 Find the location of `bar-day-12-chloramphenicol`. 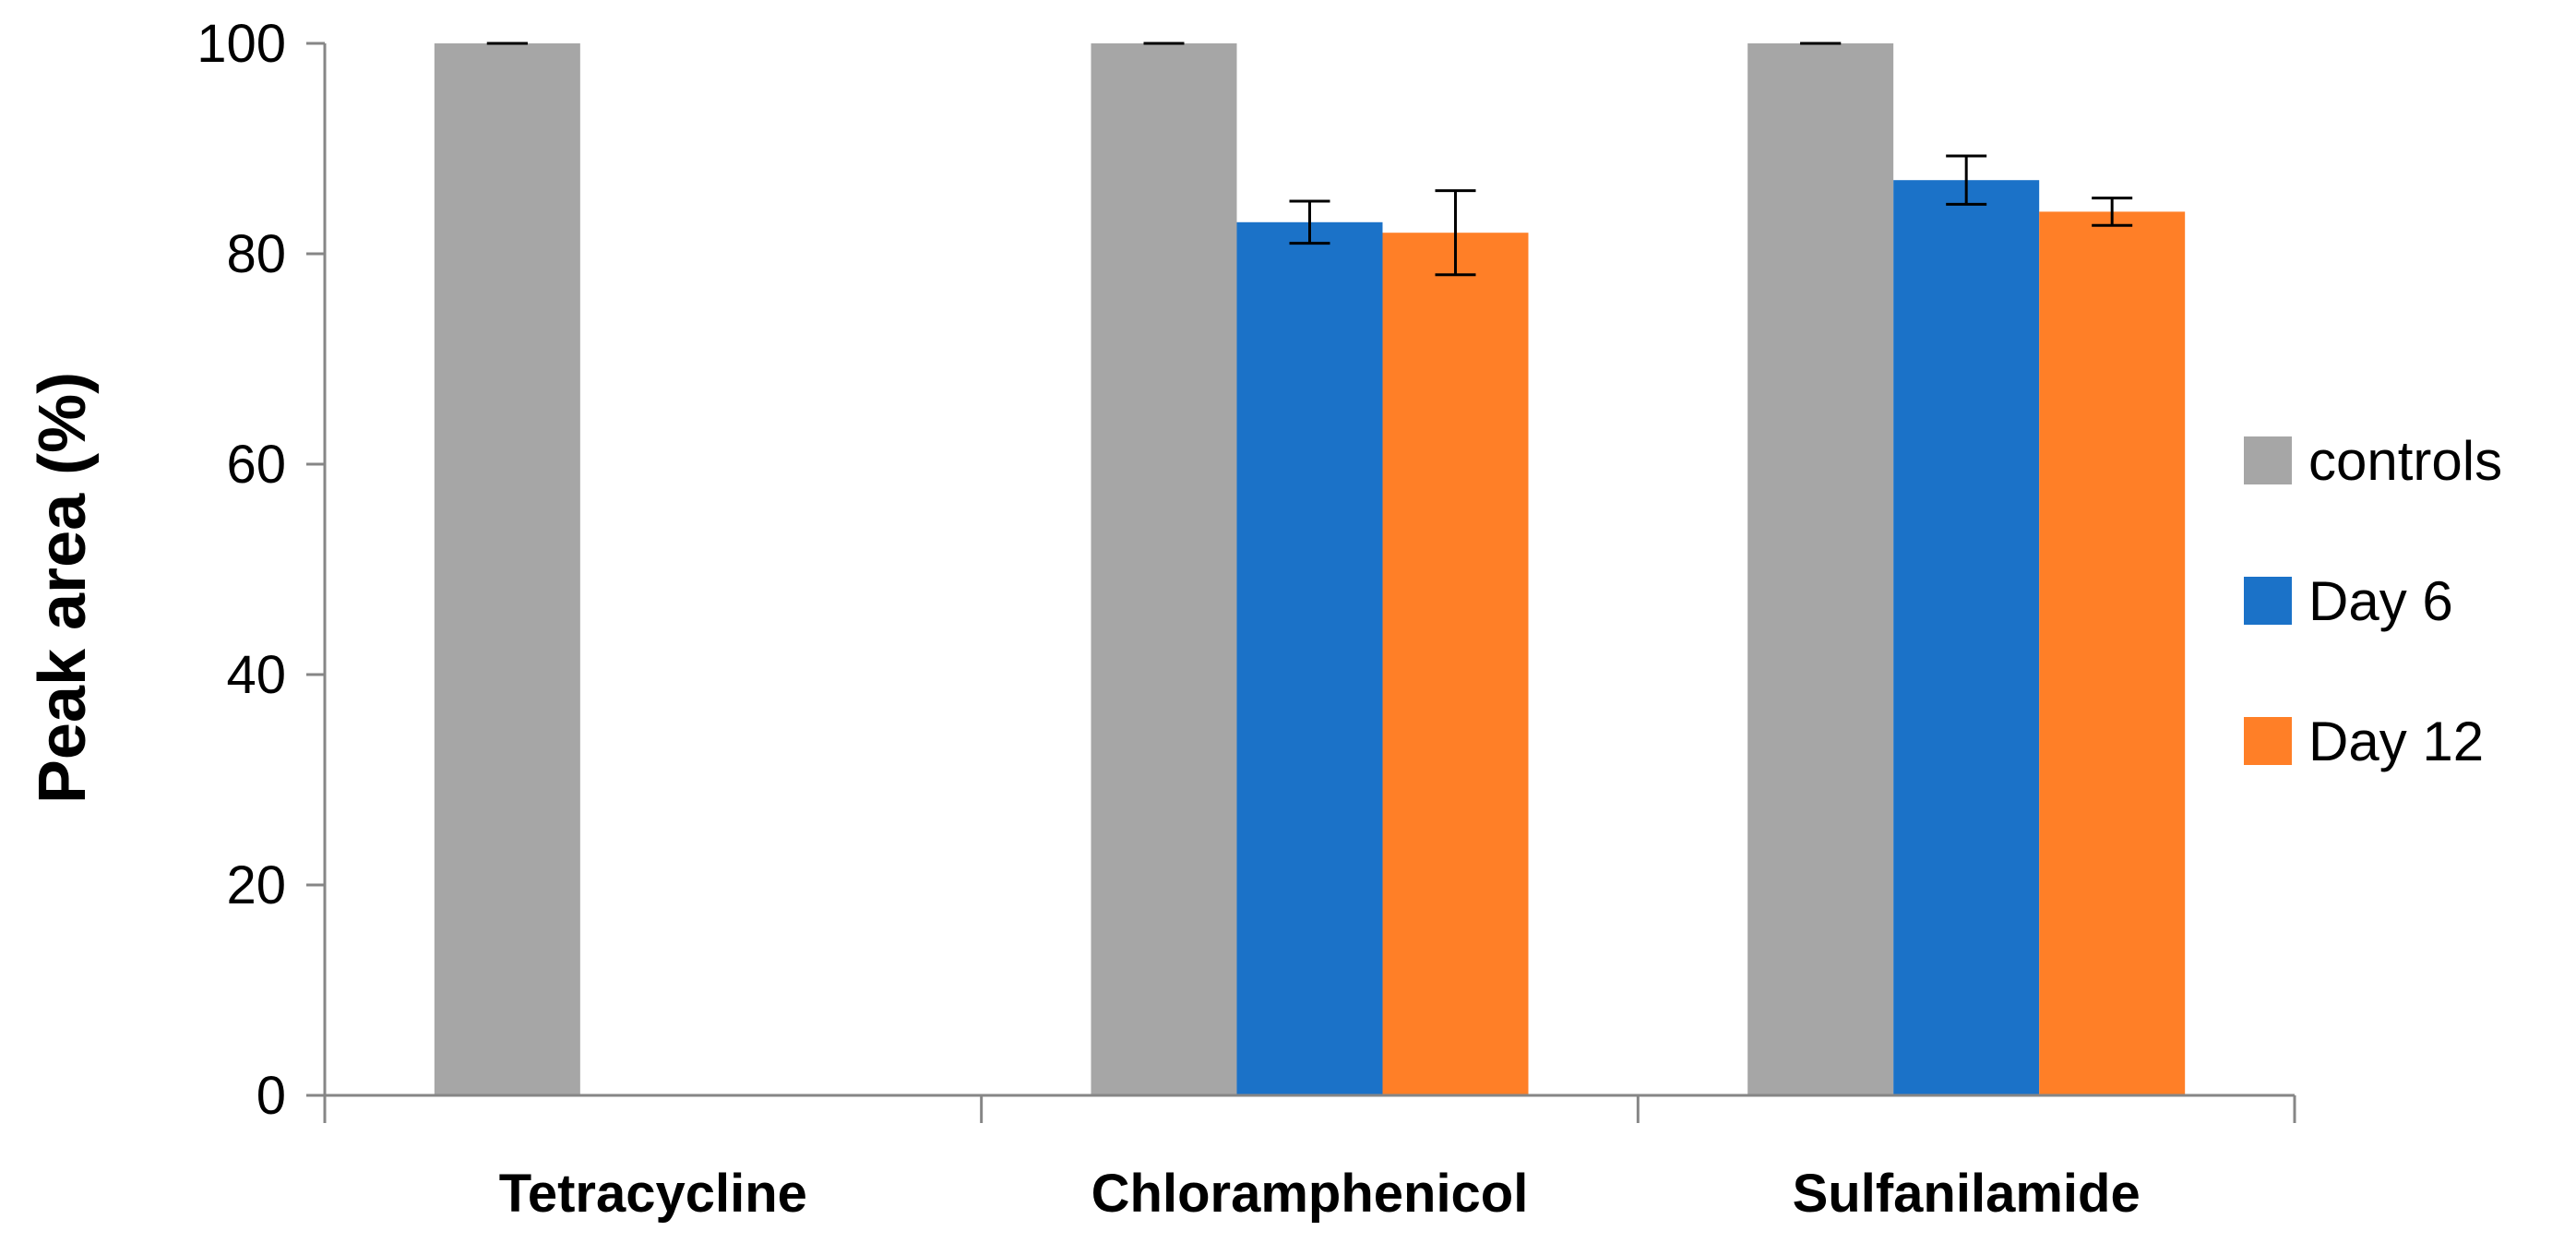

bar-day-12-chloramphenicol is located at coordinates (1455, 664).